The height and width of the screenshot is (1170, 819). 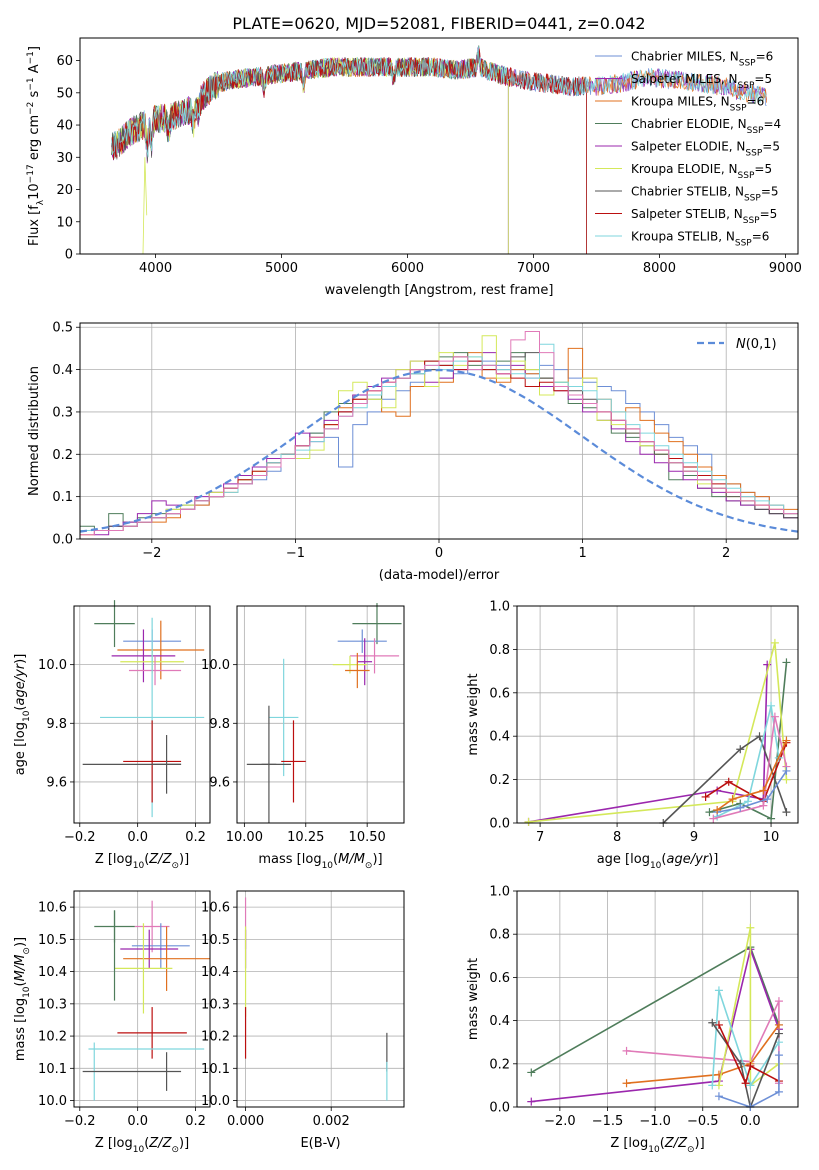 I want to click on x-tick-label: −2, so click(x=151, y=553).